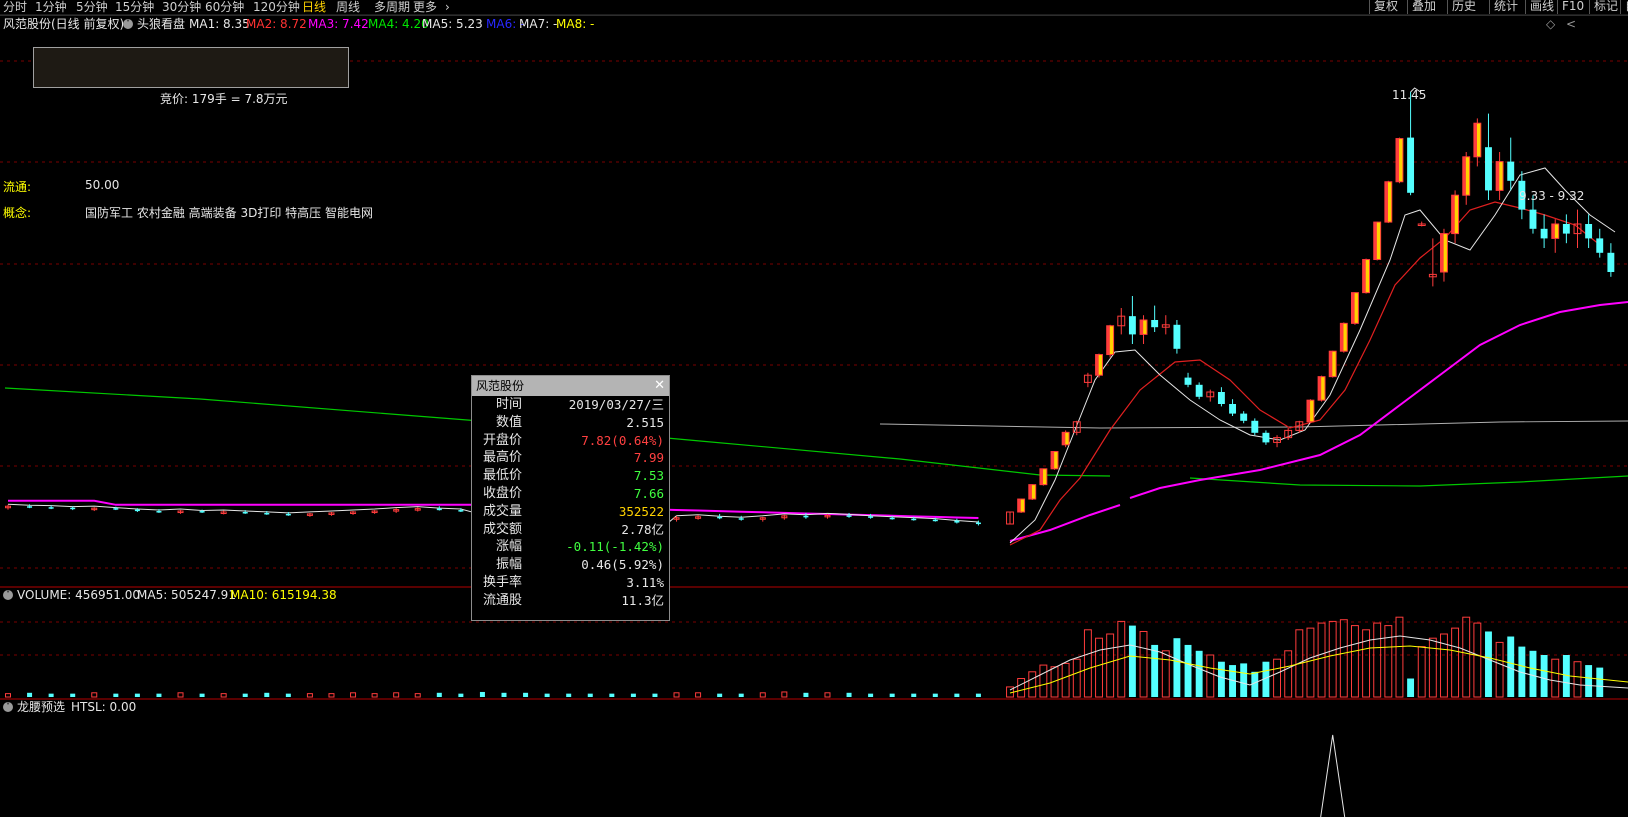  Describe the element at coordinates (338, 24) in the screenshot. I see `ma-legend-item-3: MA3: 7.42` at that location.